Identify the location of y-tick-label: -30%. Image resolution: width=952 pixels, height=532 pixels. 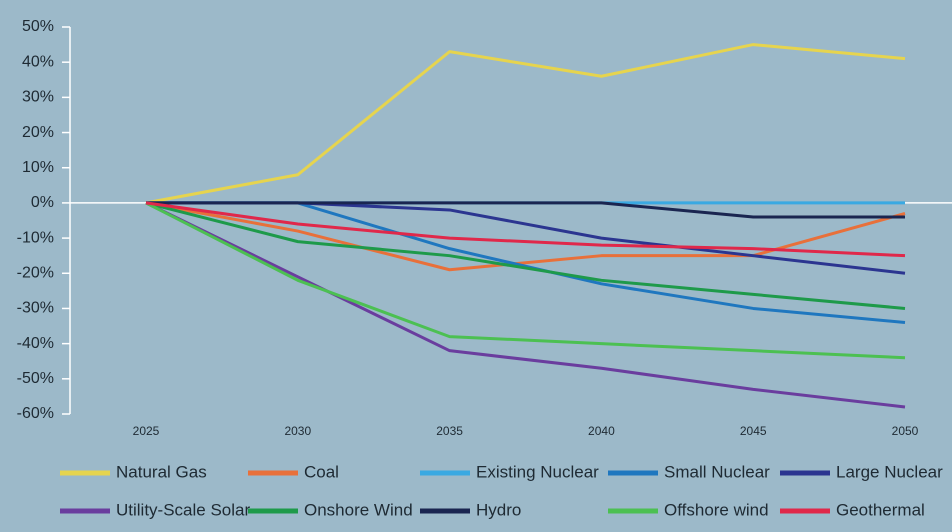
(35, 308).